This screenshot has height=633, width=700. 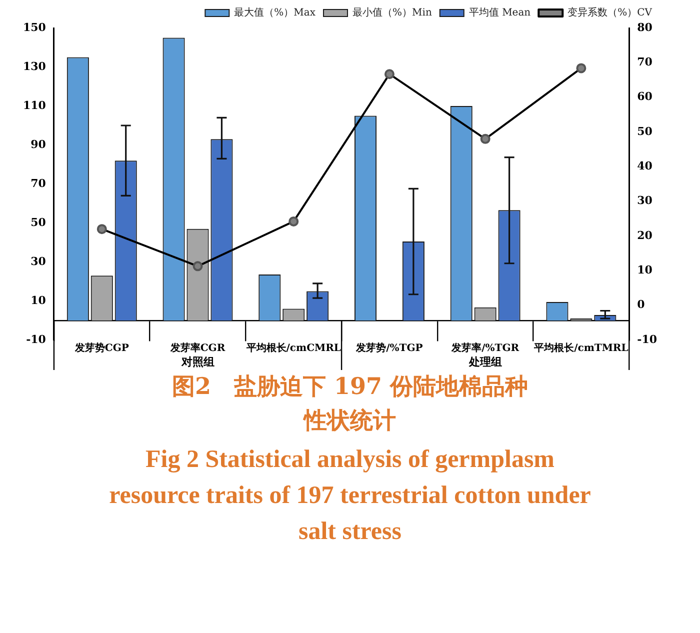 What do you see at coordinates (197, 361) in the screenshot?
I see `text: 对照组` at bounding box center [197, 361].